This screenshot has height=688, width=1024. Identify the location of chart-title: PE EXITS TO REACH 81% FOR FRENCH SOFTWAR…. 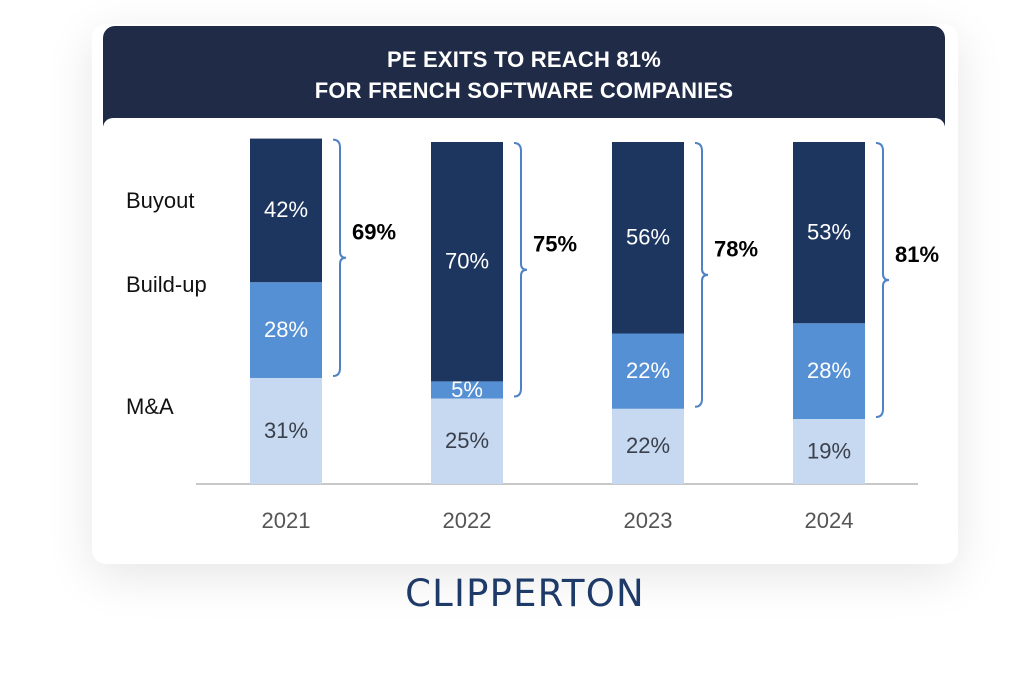
(524, 75).